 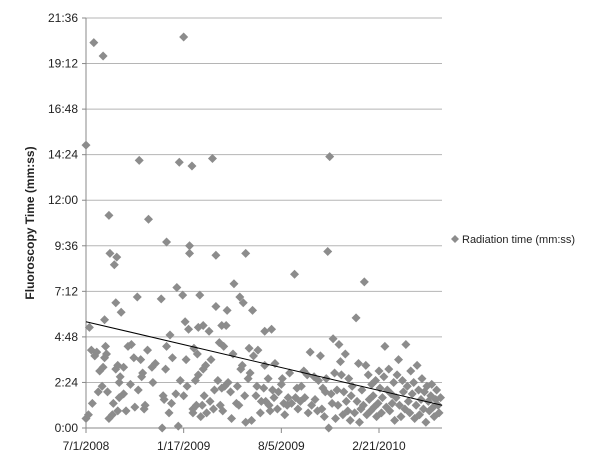 What do you see at coordinates (67, 291) in the screenshot?
I see `y-tick-label: 7:12` at bounding box center [67, 291].